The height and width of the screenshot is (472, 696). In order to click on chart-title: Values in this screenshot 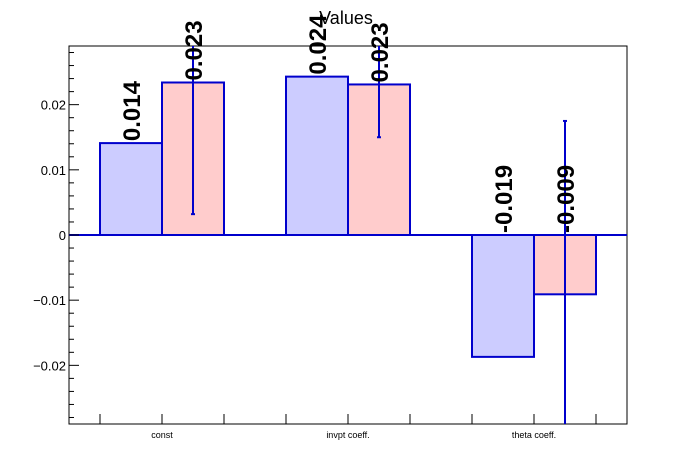, I will do `click(346, 18)`.